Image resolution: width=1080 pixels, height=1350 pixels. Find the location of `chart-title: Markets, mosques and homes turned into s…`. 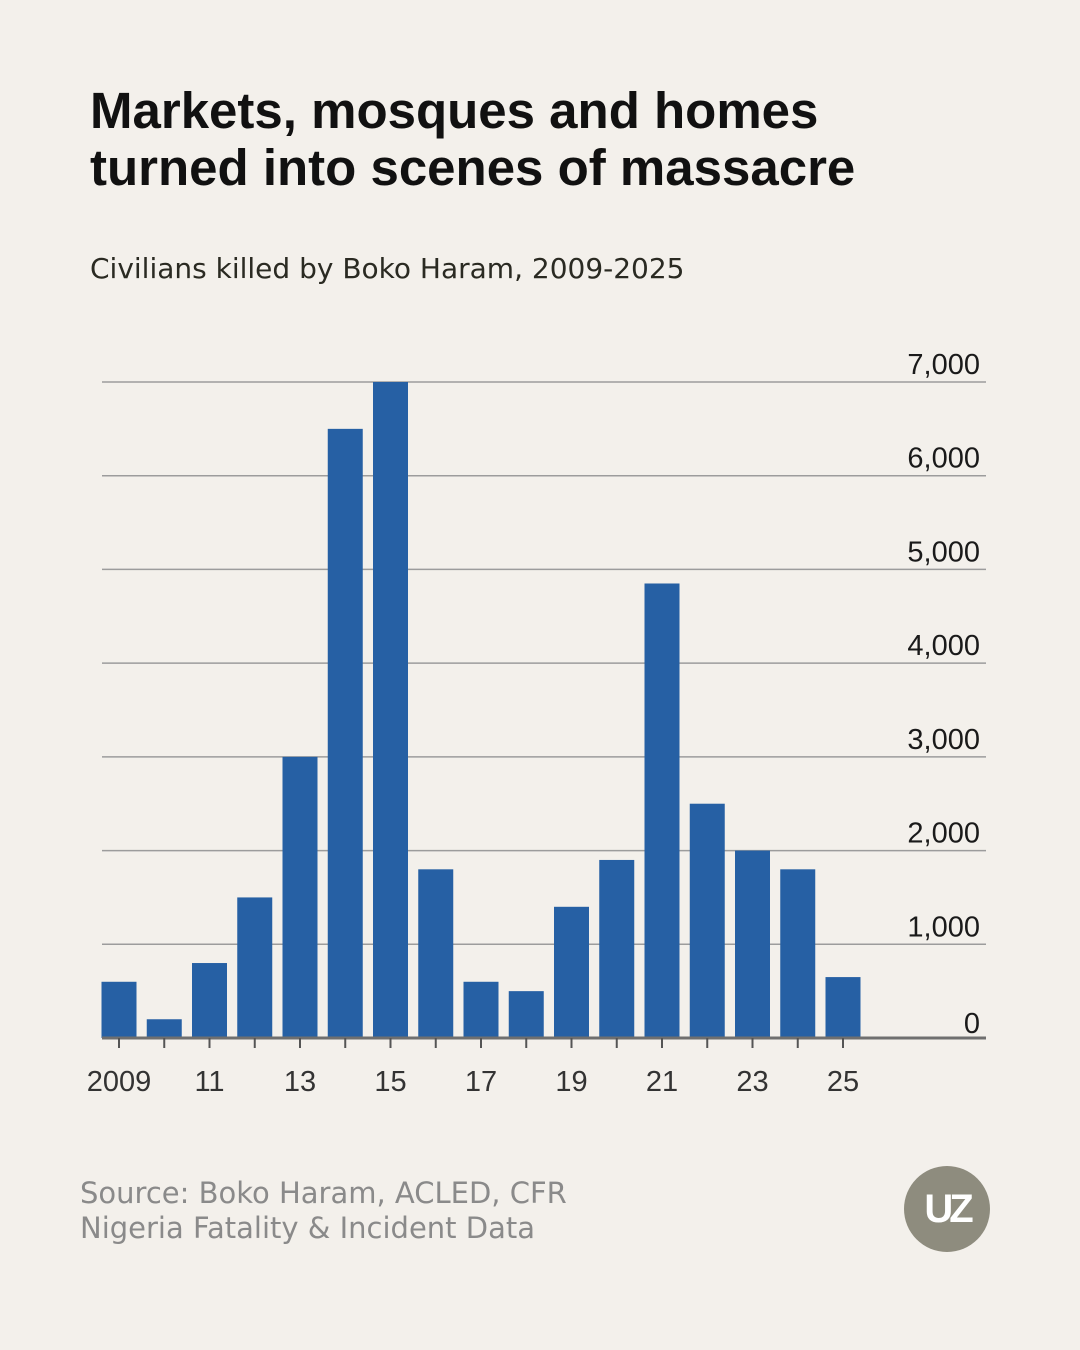

chart-title: Markets, mosques and homes turned into s… is located at coordinates (473, 139).